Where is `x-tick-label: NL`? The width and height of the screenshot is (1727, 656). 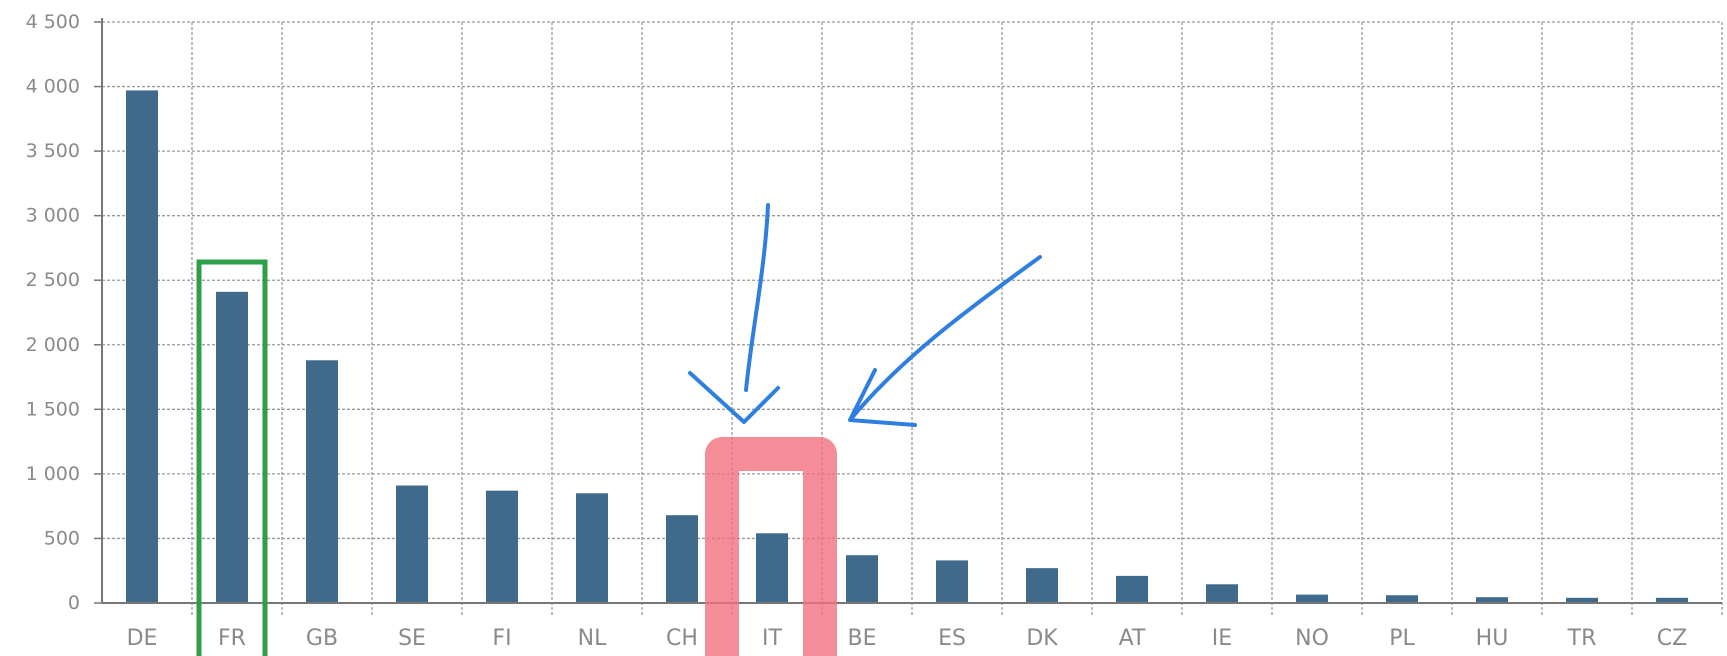 x-tick-label: NL is located at coordinates (592, 638).